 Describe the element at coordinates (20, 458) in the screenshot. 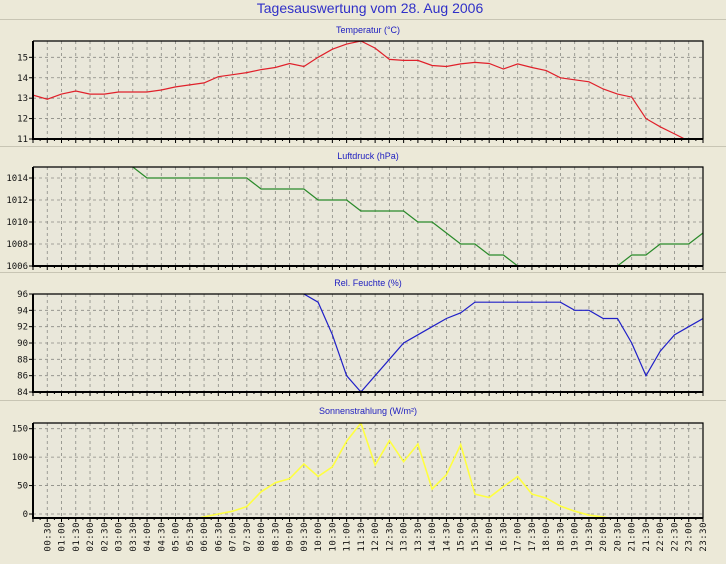

I see `solar-y-tick-label: 100` at that location.